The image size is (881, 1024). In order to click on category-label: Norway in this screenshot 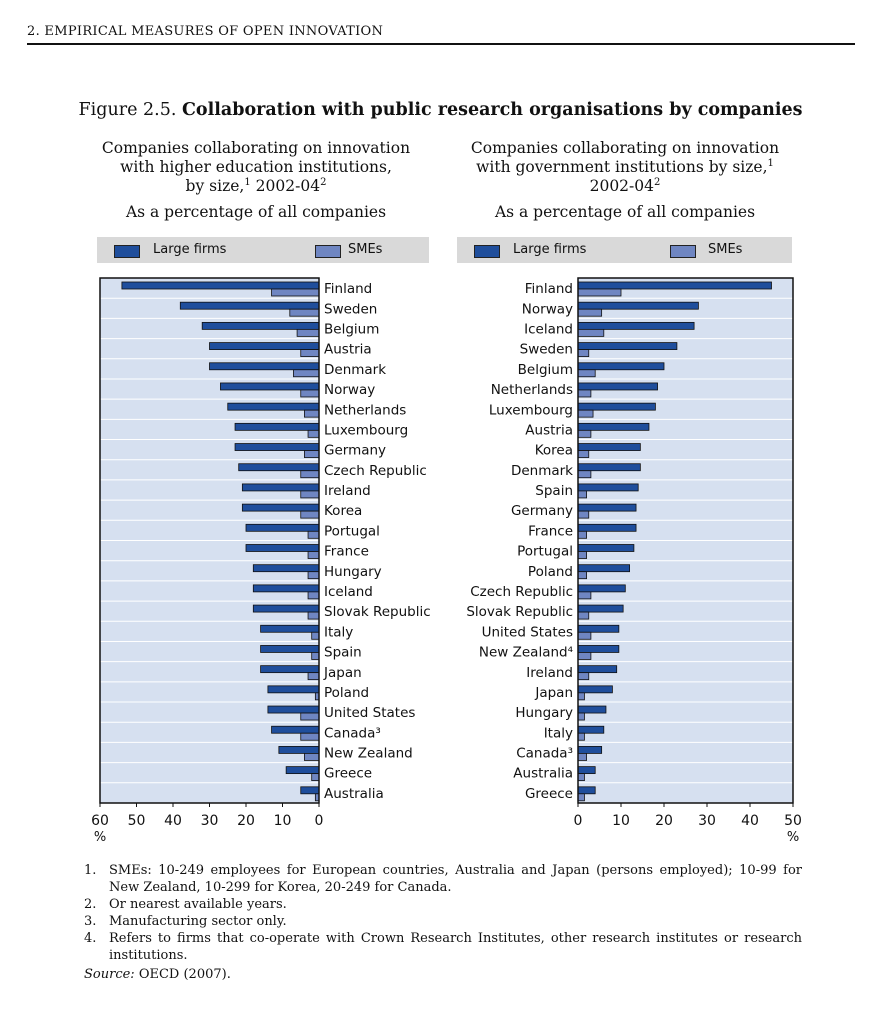, I will do `click(547, 309)`.